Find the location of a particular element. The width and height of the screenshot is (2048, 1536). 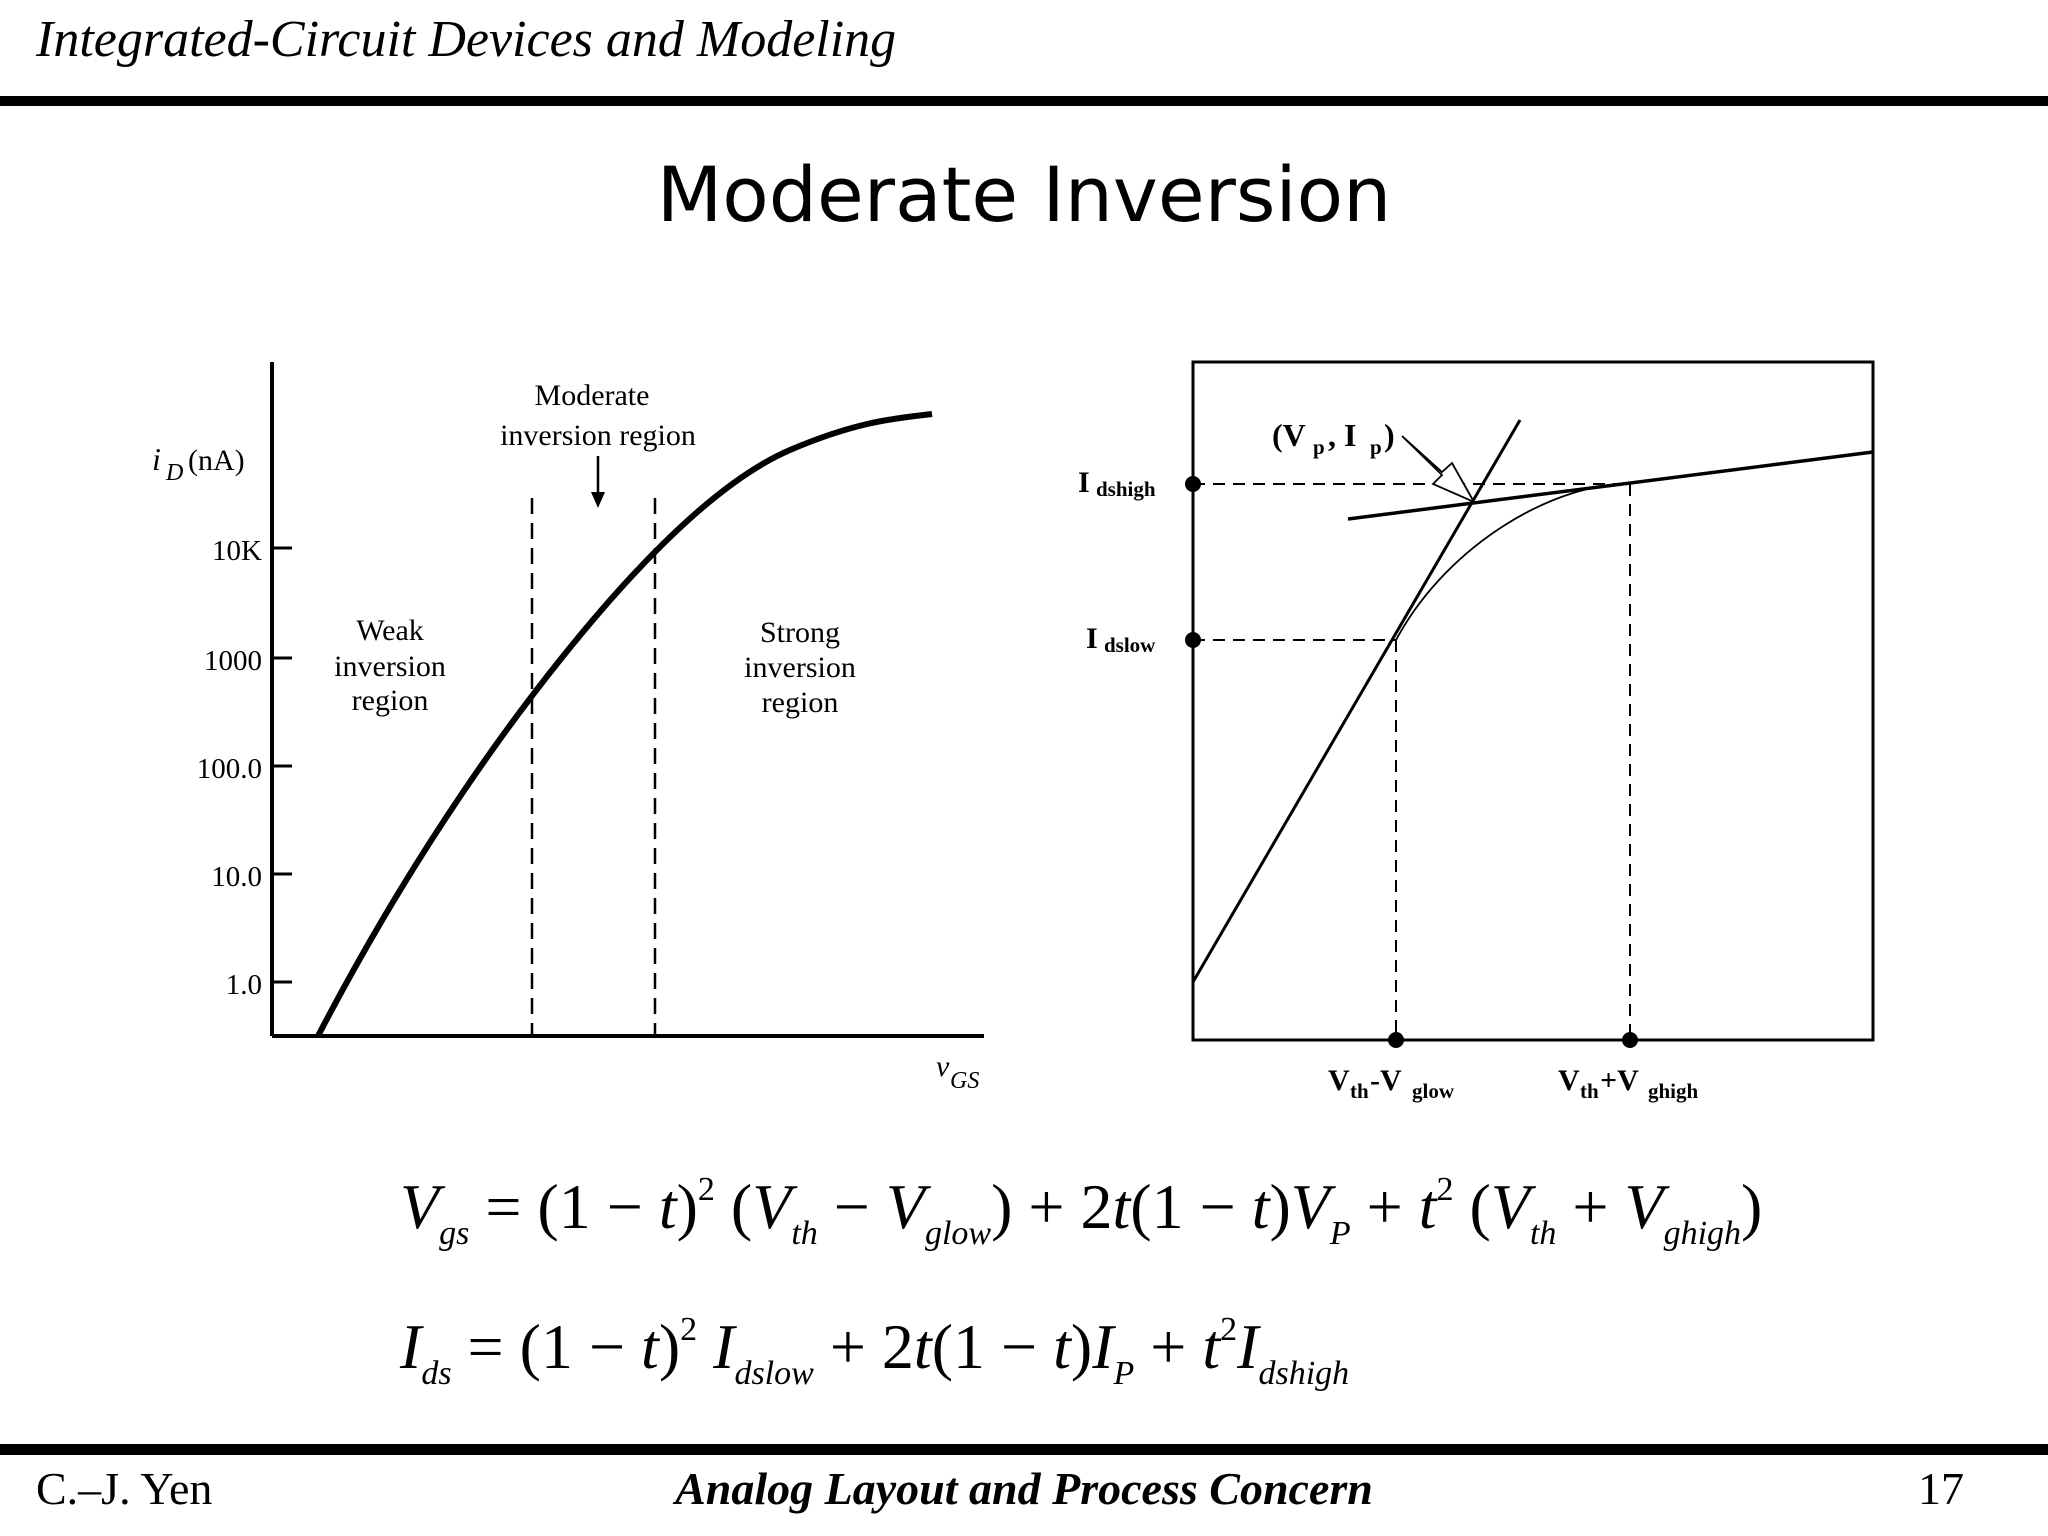

vlow-dot is located at coordinates (1396, 1040).